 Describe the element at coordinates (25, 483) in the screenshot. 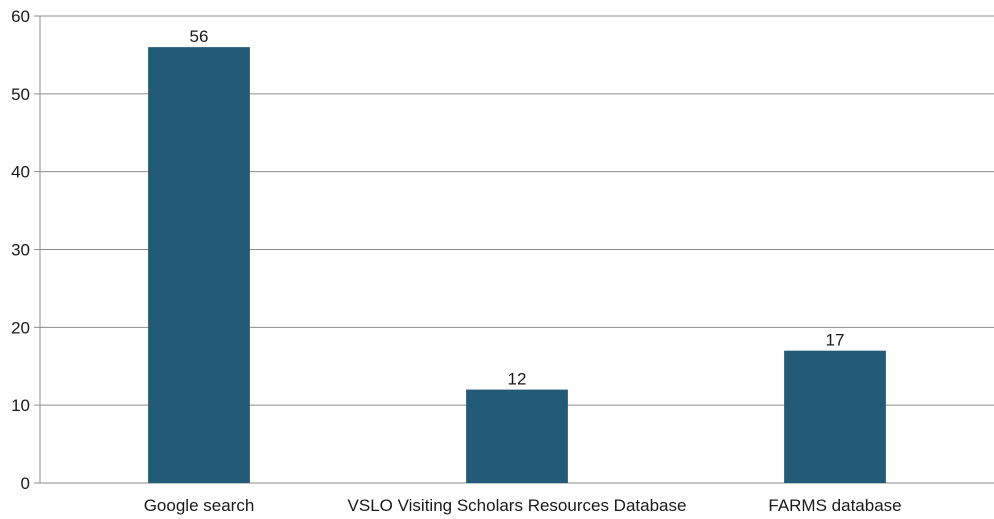

I see `y-tick-label: 0` at that location.